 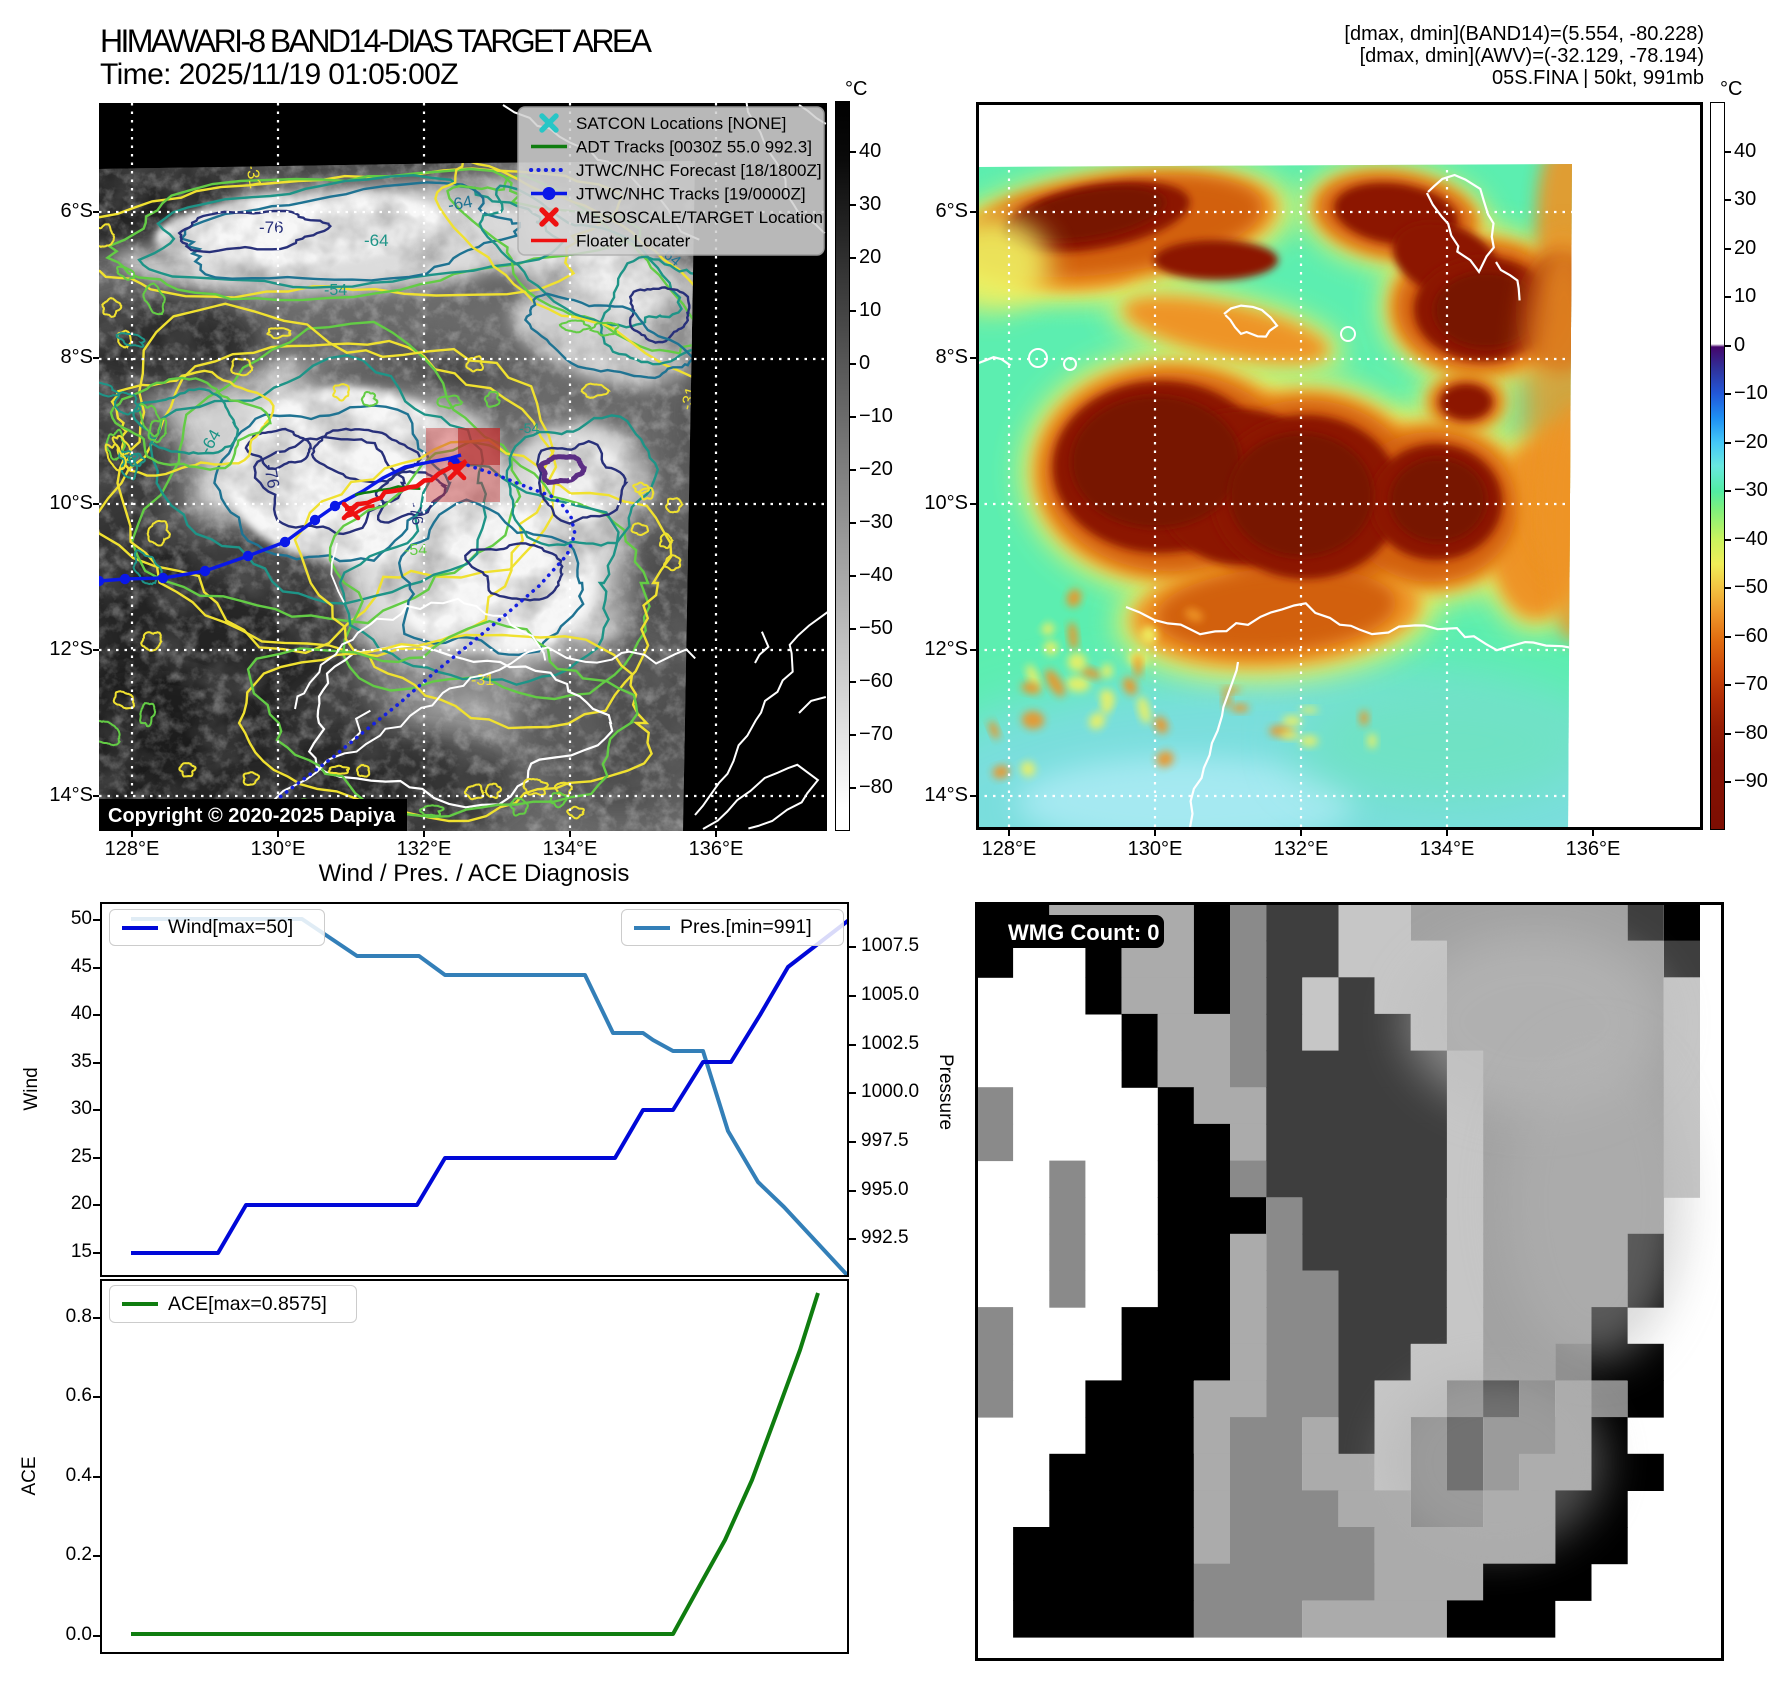 What do you see at coordinates (691, 194) in the screenshot?
I see `svg-text: JTWC/NHC Tracks [19/0000Z]` at bounding box center [691, 194].